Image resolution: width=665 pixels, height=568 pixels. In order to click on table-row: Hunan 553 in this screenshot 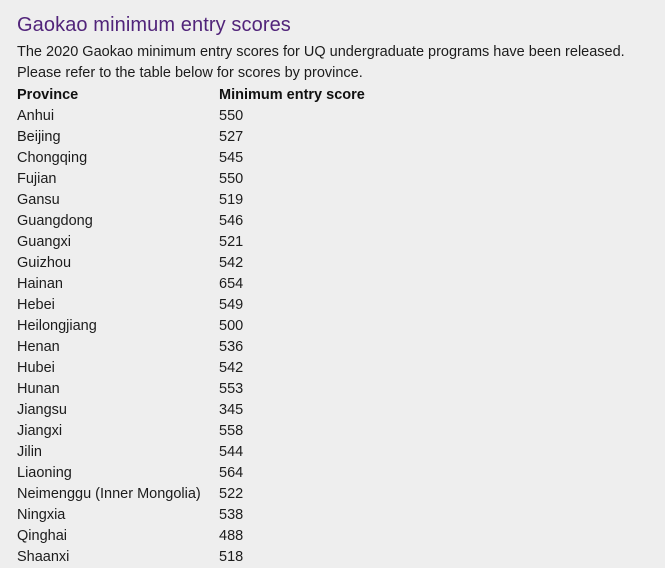, I will do `click(208, 389)`.